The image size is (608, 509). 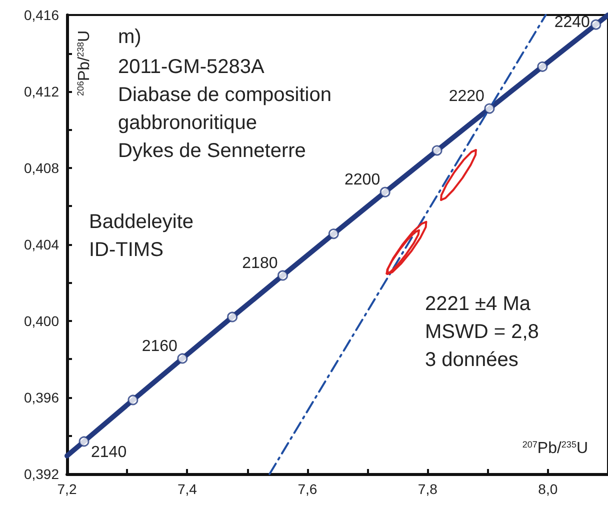 What do you see at coordinates (187, 489) in the screenshot?
I see `x-tick-label: 7,4` at bounding box center [187, 489].